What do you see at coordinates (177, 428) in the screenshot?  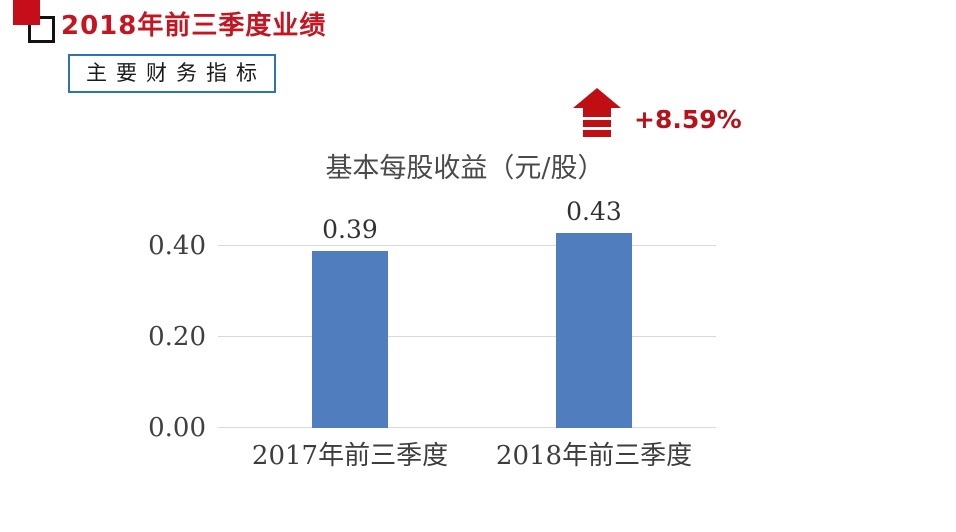 I see `y-axis-tick-label: 0.00` at bounding box center [177, 428].